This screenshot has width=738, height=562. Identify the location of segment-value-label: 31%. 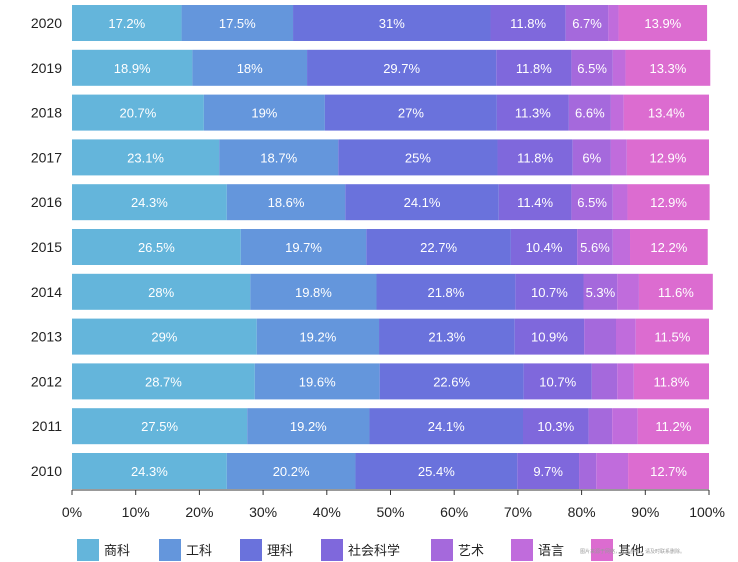
(392, 23).